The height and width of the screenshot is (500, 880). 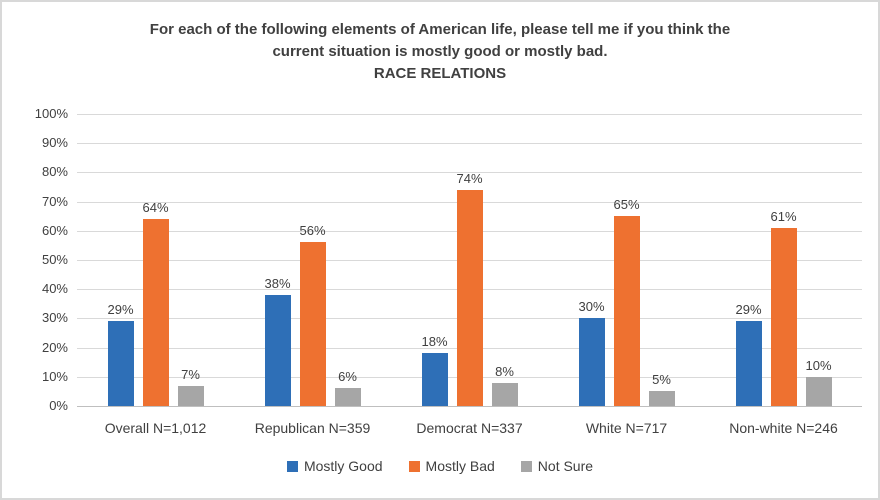 What do you see at coordinates (190, 374) in the screenshot?
I see `bar-value-label-not-sure-overall-n-1-012: 7%` at bounding box center [190, 374].